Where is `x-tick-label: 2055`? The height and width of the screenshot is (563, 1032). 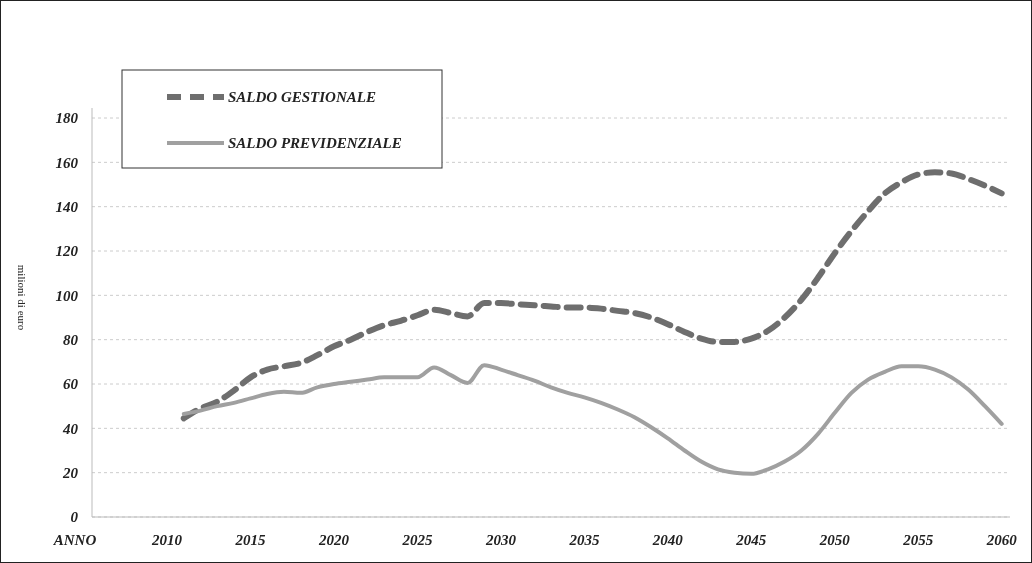 x-tick-label: 2055 is located at coordinates (918, 540).